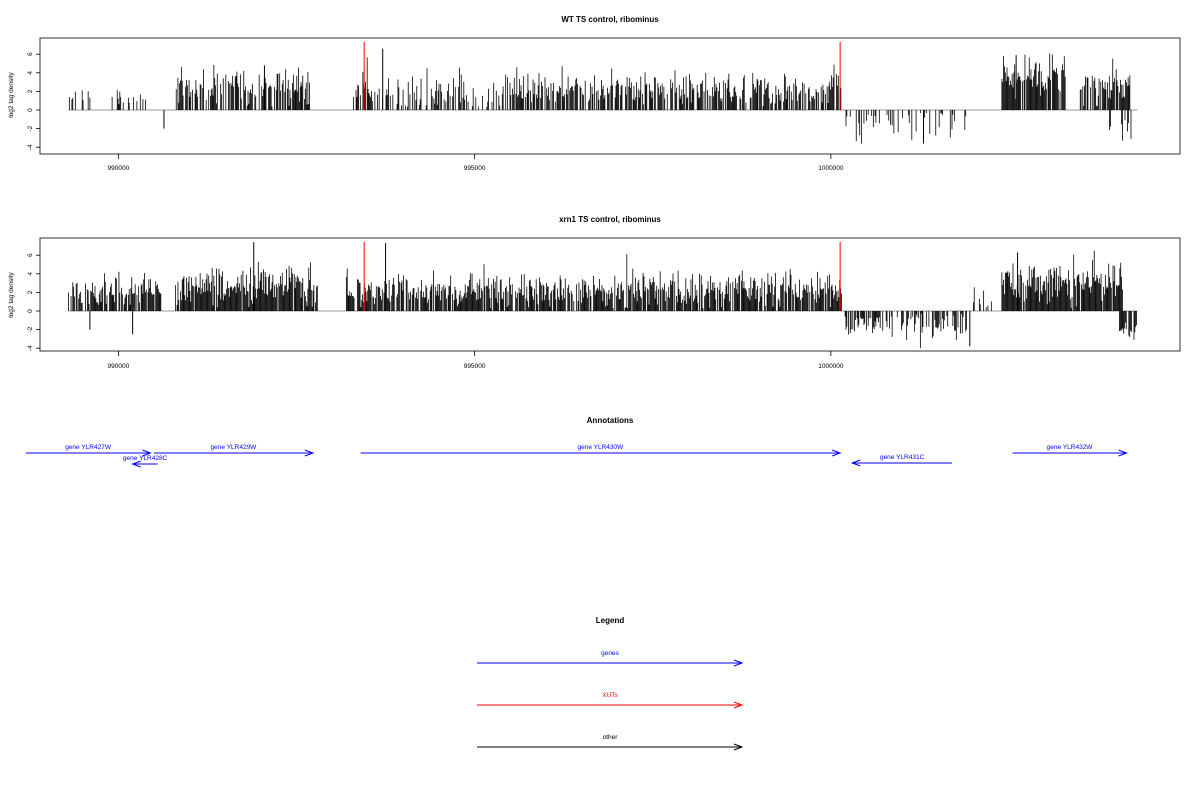 This screenshot has width=1200, height=800. Describe the element at coordinates (610, 620) in the screenshot. I see `legend-title: Legend` at that location.